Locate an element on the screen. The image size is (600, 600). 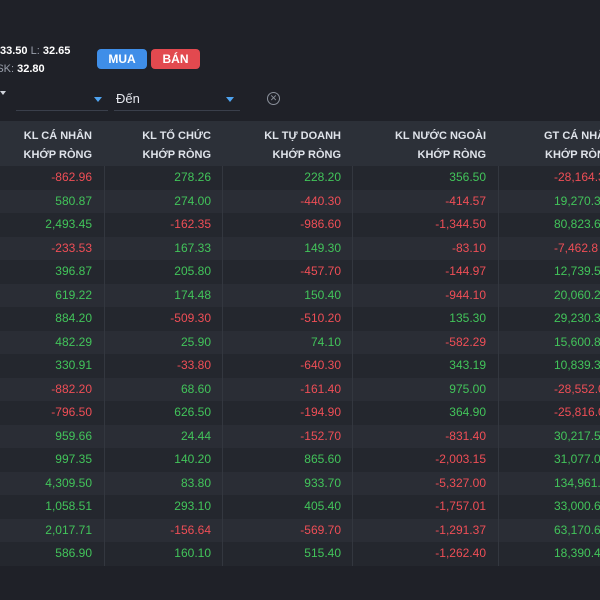
column-header-proprietary-volume: KL TỰ DOANH KHỚP RÒNG is located at coordinates (302, 145).